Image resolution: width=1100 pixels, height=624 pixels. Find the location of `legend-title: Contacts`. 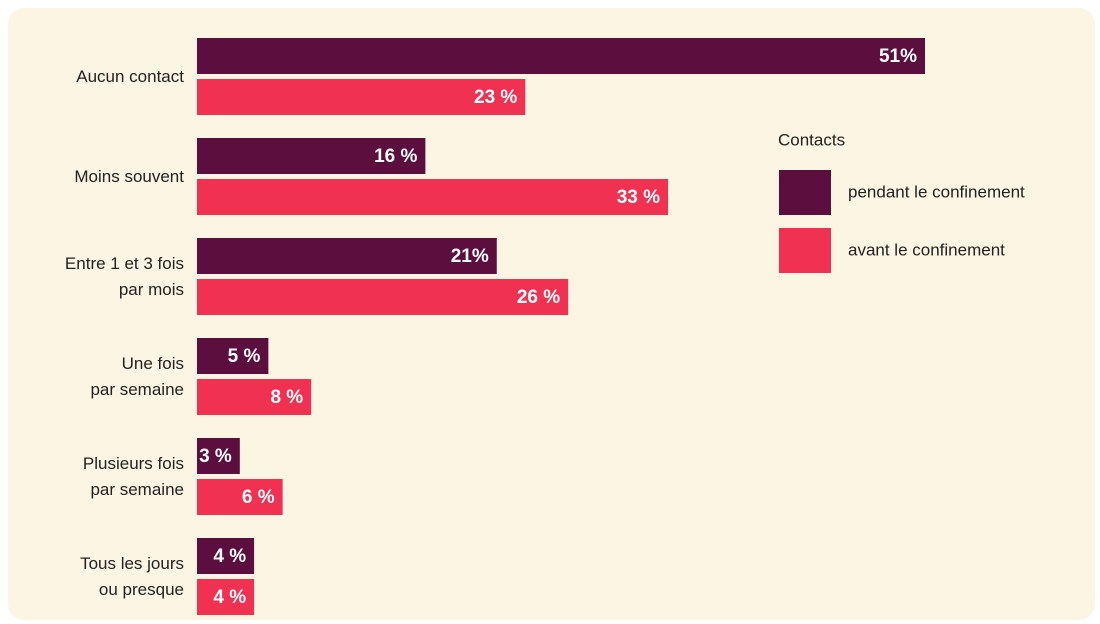

legend-title: Contacts is located at coordinates (811, 139).